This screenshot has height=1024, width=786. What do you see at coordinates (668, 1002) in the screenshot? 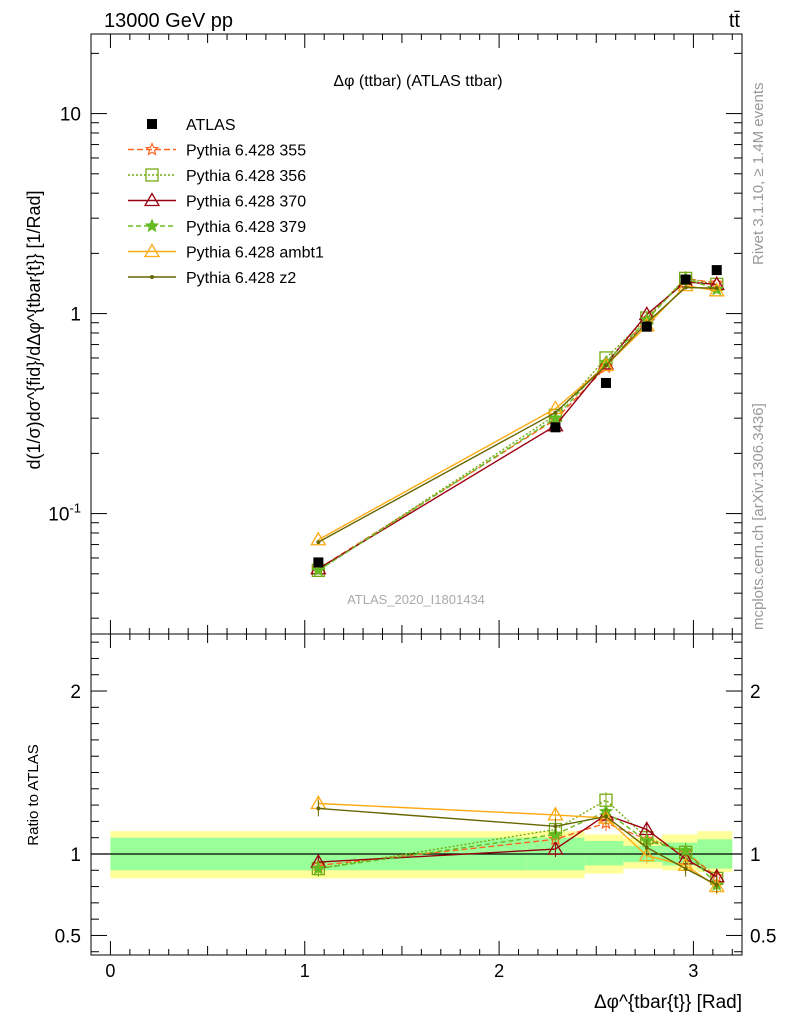
I see `x-axis-label: Δφ^{tbar{t}} [Rad]` at bounding box center [668, 1002].